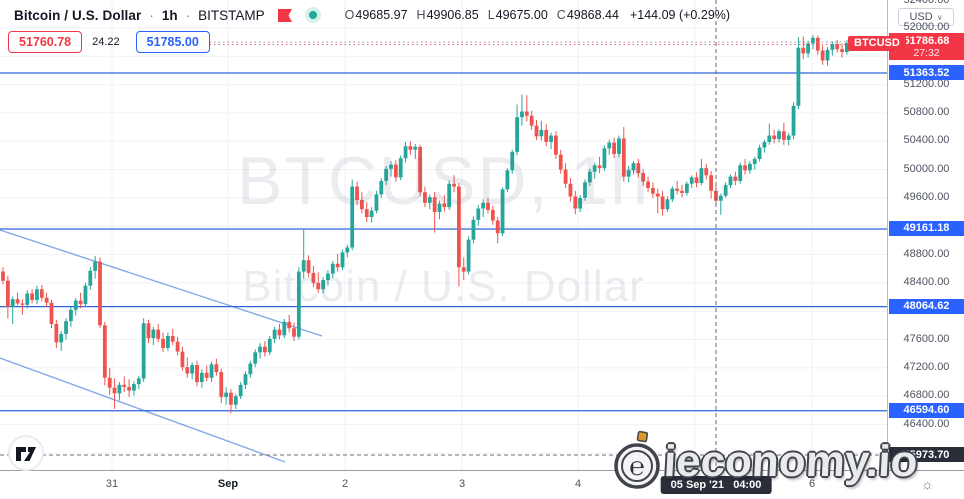 This screenshot has height=499, width=964. What do you see at coordinates (578, 484) in the screenshot?
I see `time-axis-label: 4` at bounding box center [578, 484].